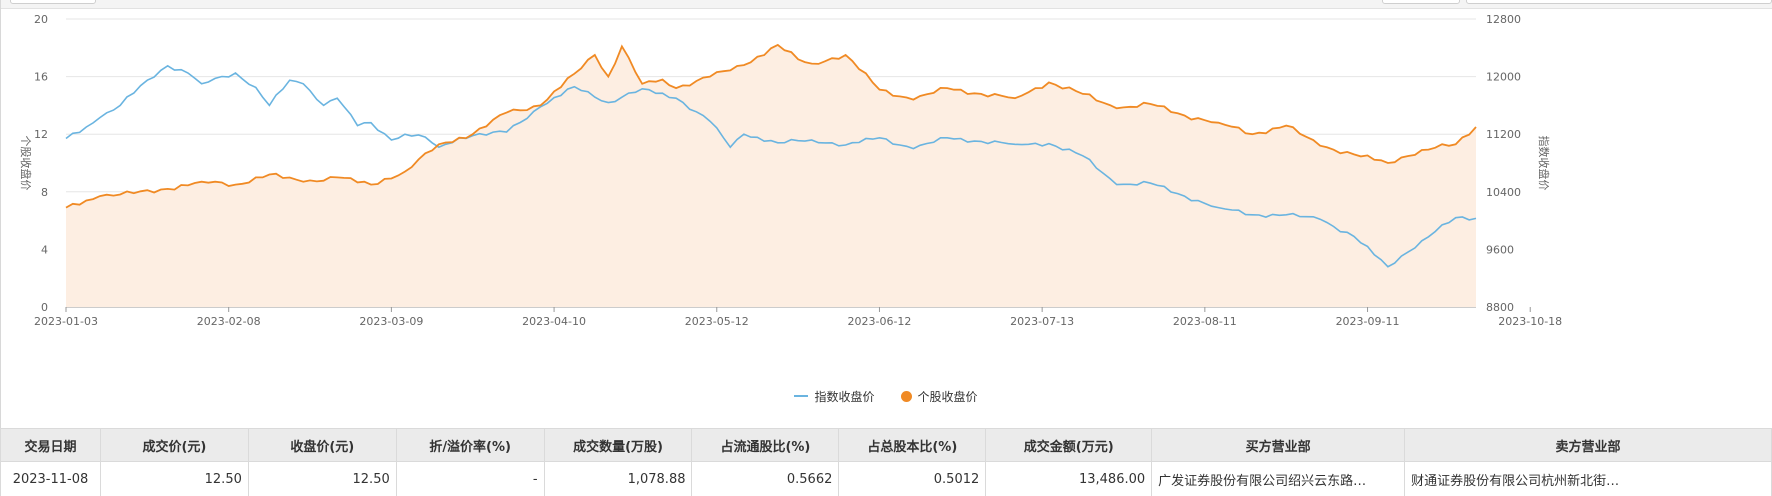  What do you see at coordinates (1500, 307) in the screenshot?
I see `y-right-tick-label: 8800` at bounding box center [1500, 307].